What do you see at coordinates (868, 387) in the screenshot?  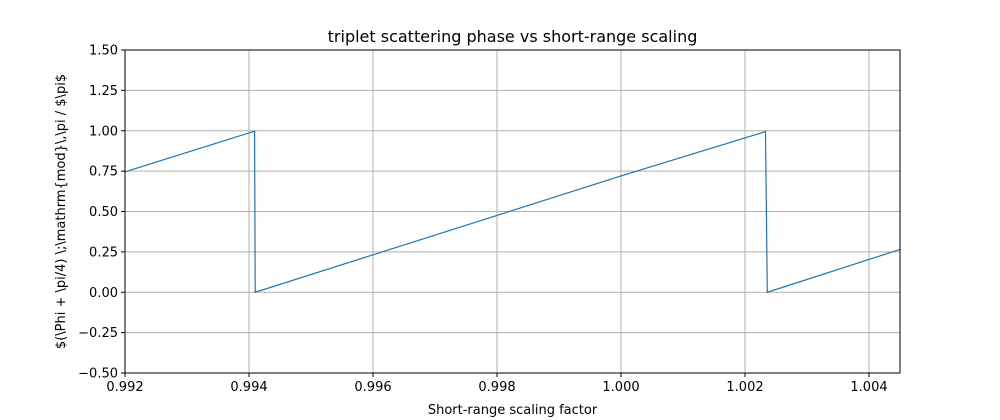 I see `x-tick-label: 1.004` at bounding box center [868, 387].